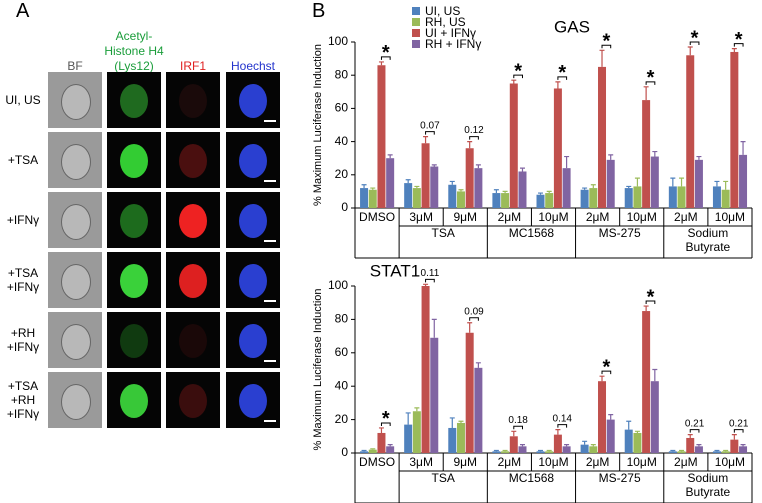 The width and height of the screenshot is (762, 503). I want to click on group-label-box: MC1568, so click(531, 233).